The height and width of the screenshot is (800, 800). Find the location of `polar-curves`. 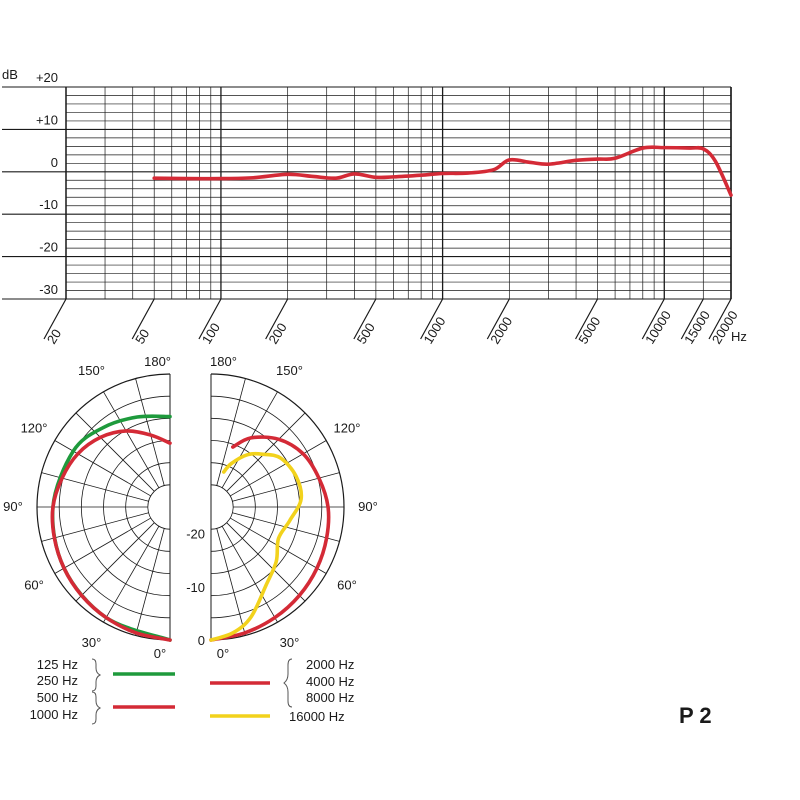

polar-curves is located at coordinates (190, 528).